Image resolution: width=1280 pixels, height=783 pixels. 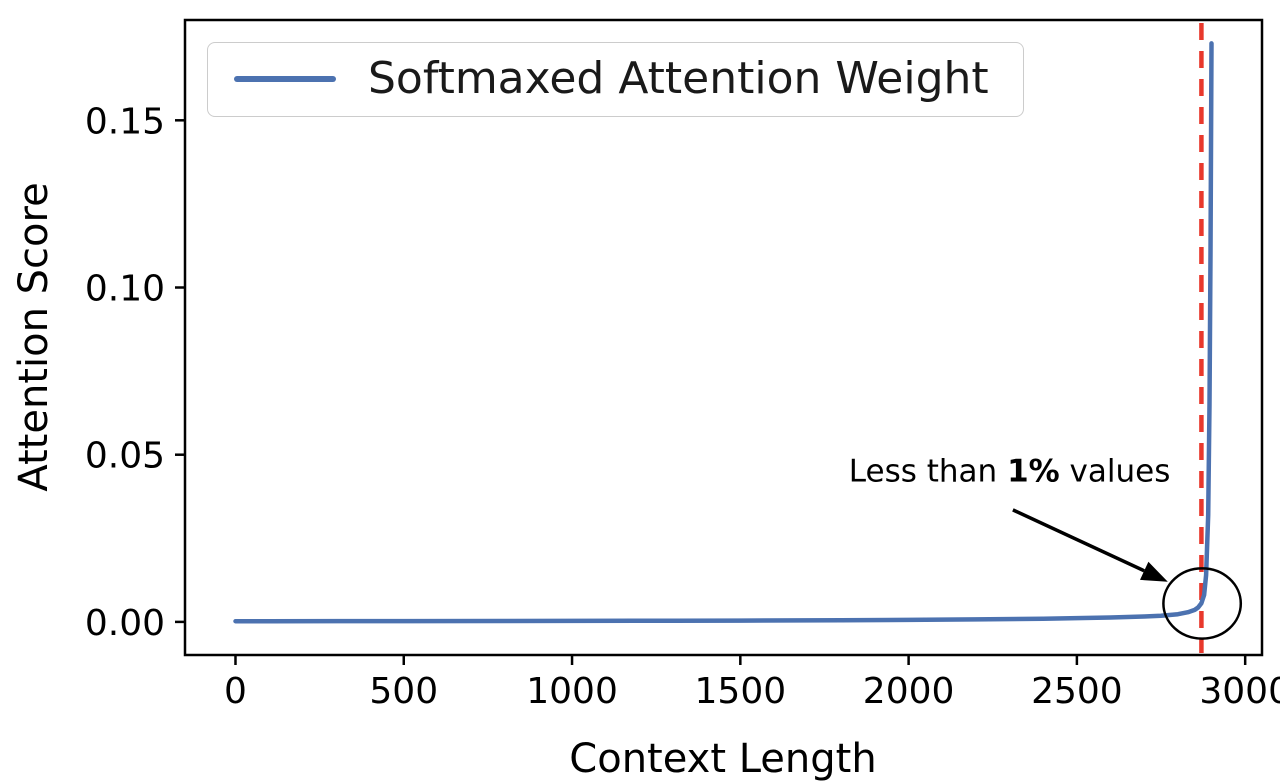 I want to click on y-tick-label: 0.10, so click(x=125, y=289).